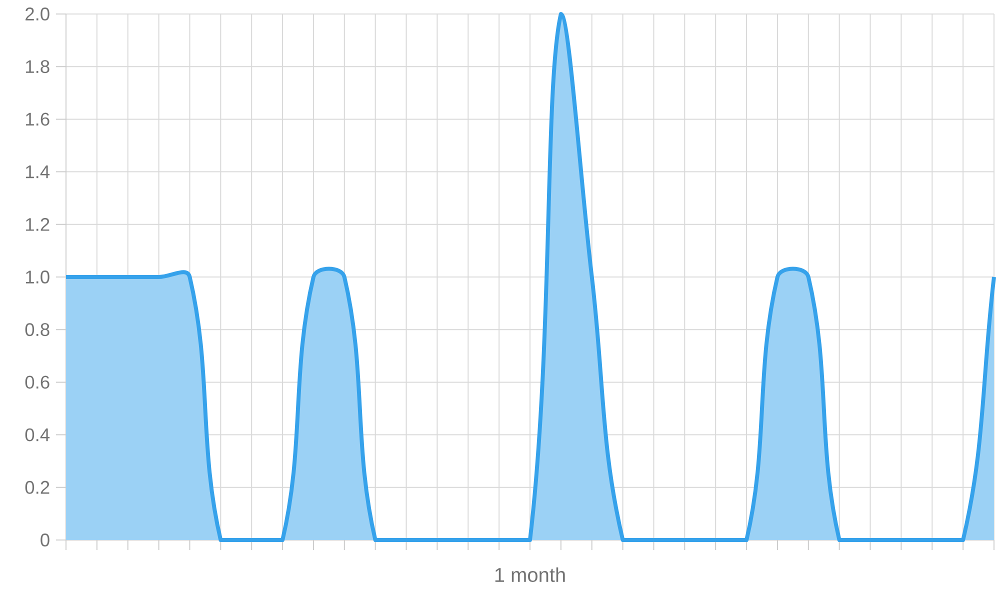 This screenshot has height=600, width=1000. I want to click on y-tick-label: 2.0, so click(38, 14).